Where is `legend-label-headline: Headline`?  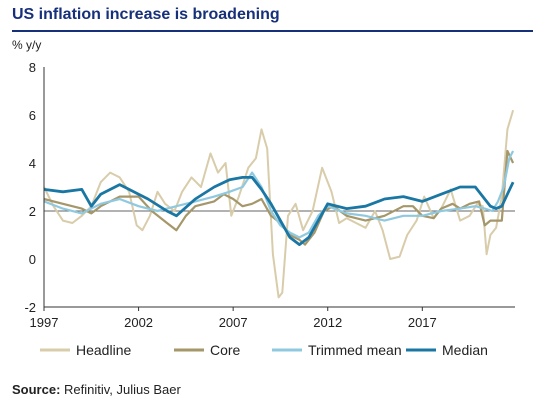 legend-label-headline: Headline is located at coordinates (103, 350).